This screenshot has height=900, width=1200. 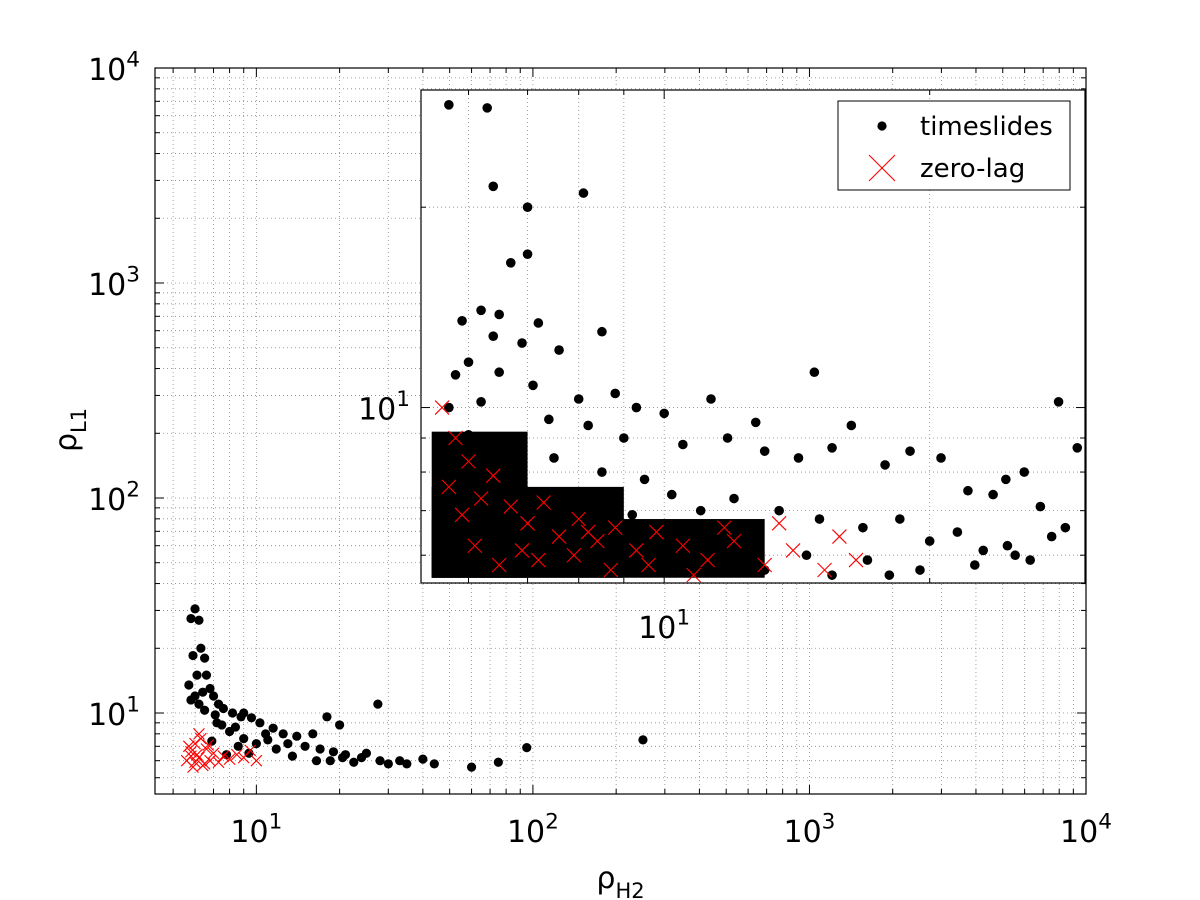 What do you see at coordinates (972, 169) in the screenshot?
I see `legend-zero-lag-label: zero-lag` at bounding box center [972, 169].